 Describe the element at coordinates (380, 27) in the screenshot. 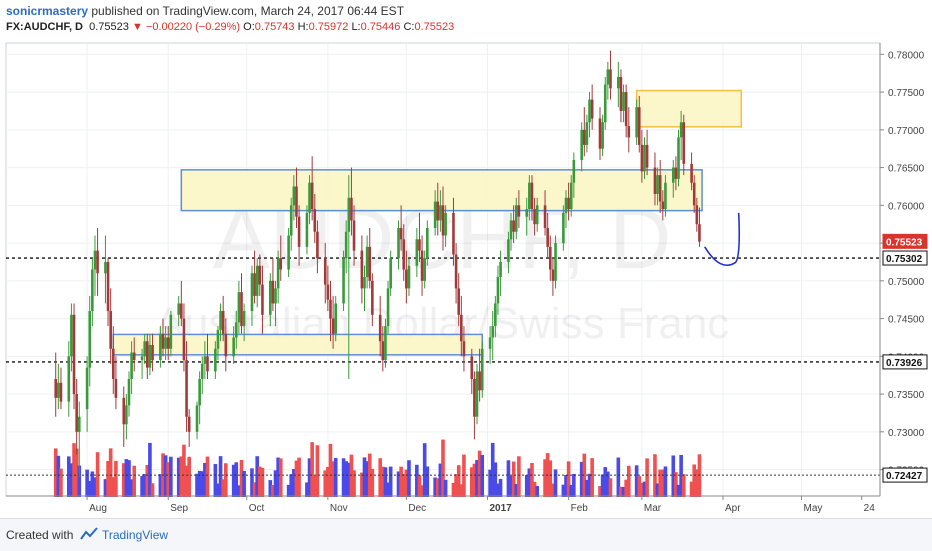

I see `low-value: 0.75446` at that location.